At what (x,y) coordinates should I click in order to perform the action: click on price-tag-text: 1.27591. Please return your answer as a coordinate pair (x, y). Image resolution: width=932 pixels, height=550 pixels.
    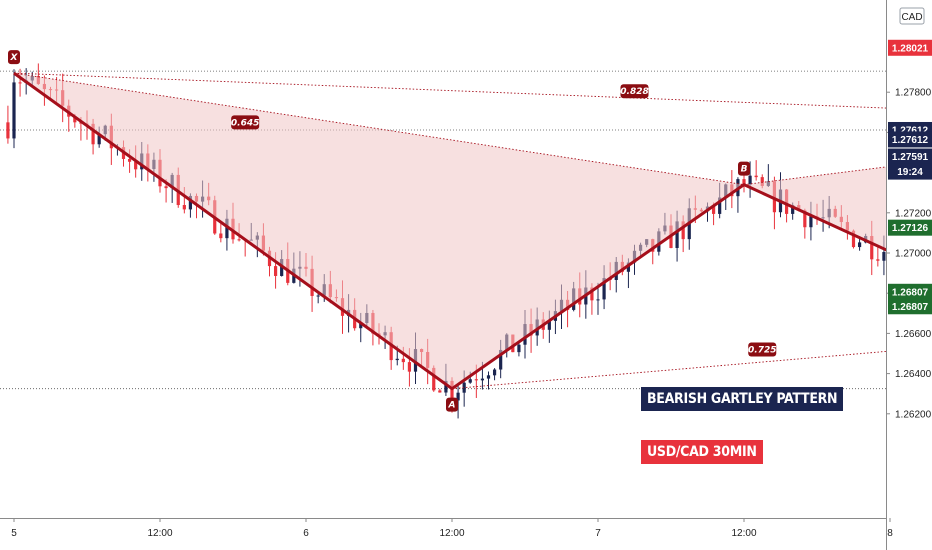
    Looking at the image, I should click on (910, 157).